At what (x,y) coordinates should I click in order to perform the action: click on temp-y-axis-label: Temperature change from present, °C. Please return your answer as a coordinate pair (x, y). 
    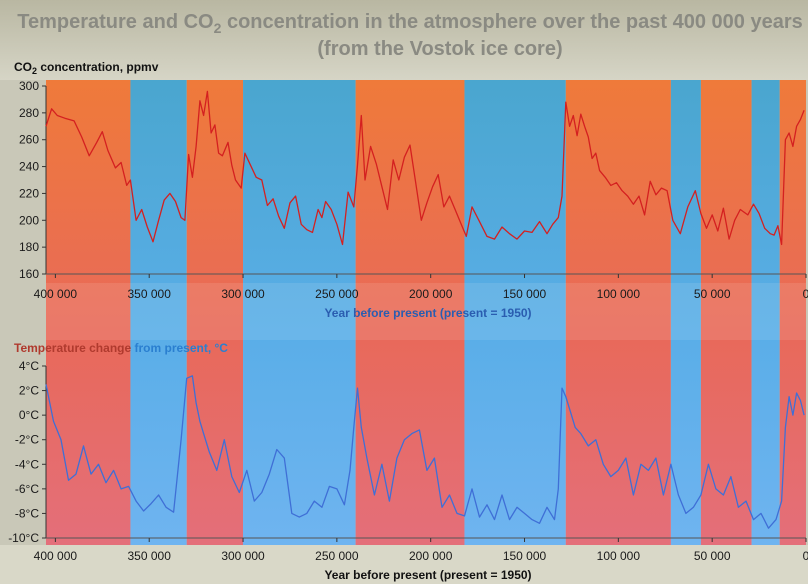
    Looking at the image, I should click on (121, 348).